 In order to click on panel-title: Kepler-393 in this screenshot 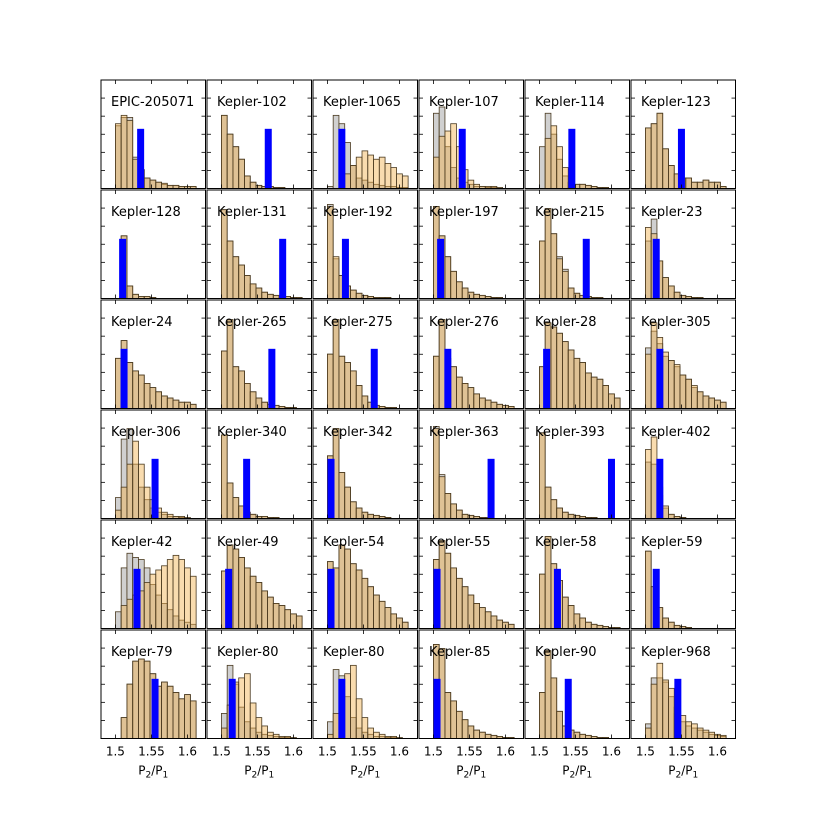, I will do `click(570, 432)`.